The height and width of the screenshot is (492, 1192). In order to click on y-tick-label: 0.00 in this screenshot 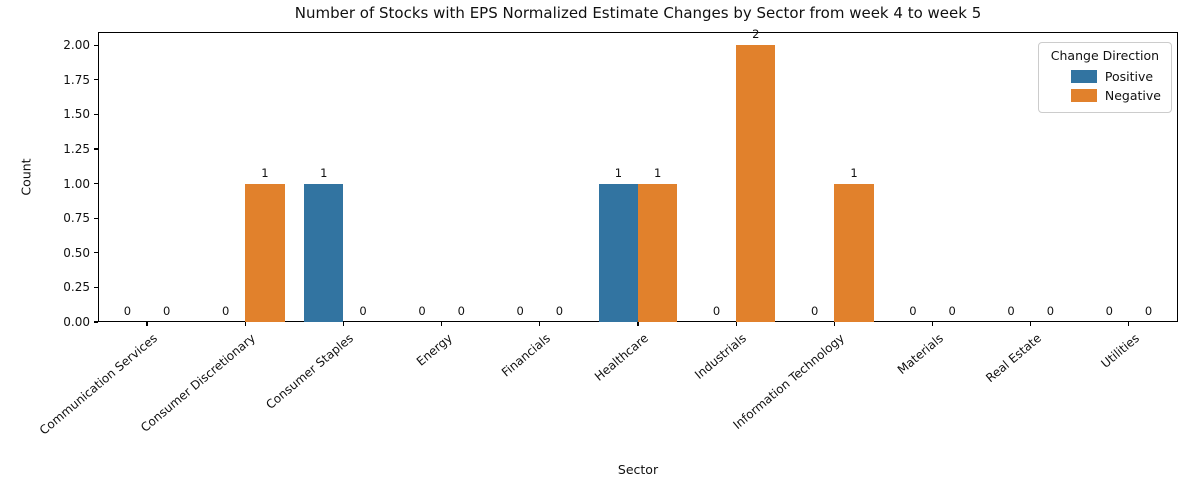, I will do `click(76, 322)`.